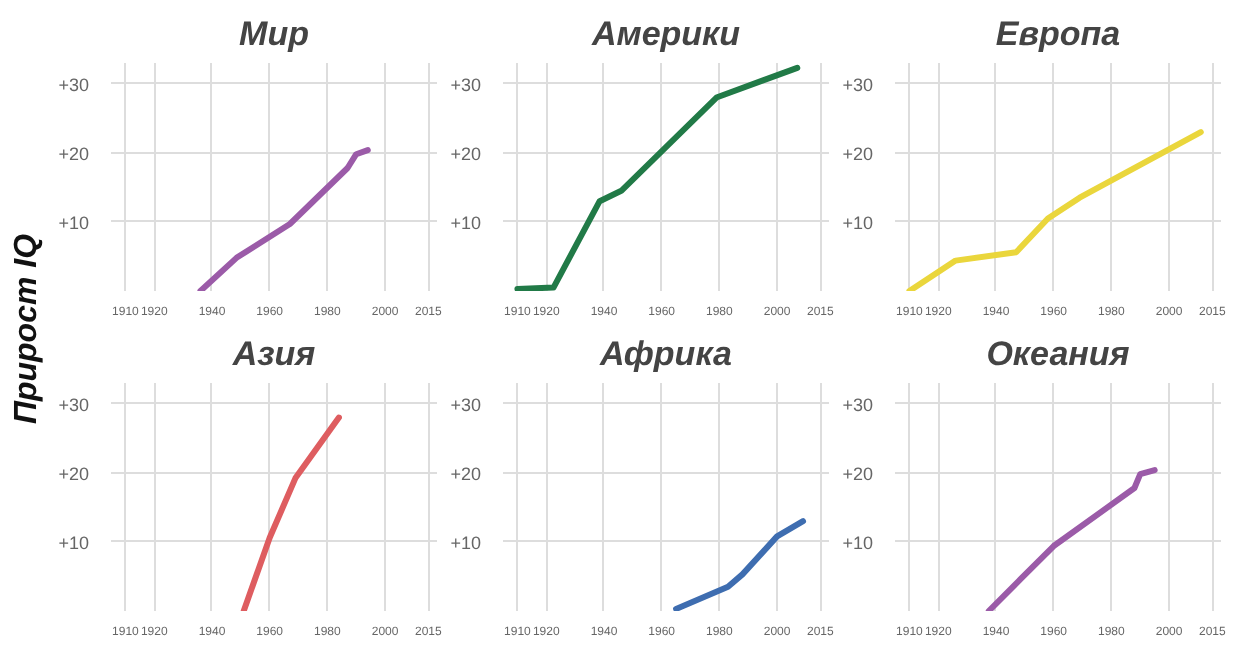 The image size is (1240, 658). What do you see at coordinates (274, 34) in the screenshot?
I see `chart-title: Мир` at bounding box center [274, 34].